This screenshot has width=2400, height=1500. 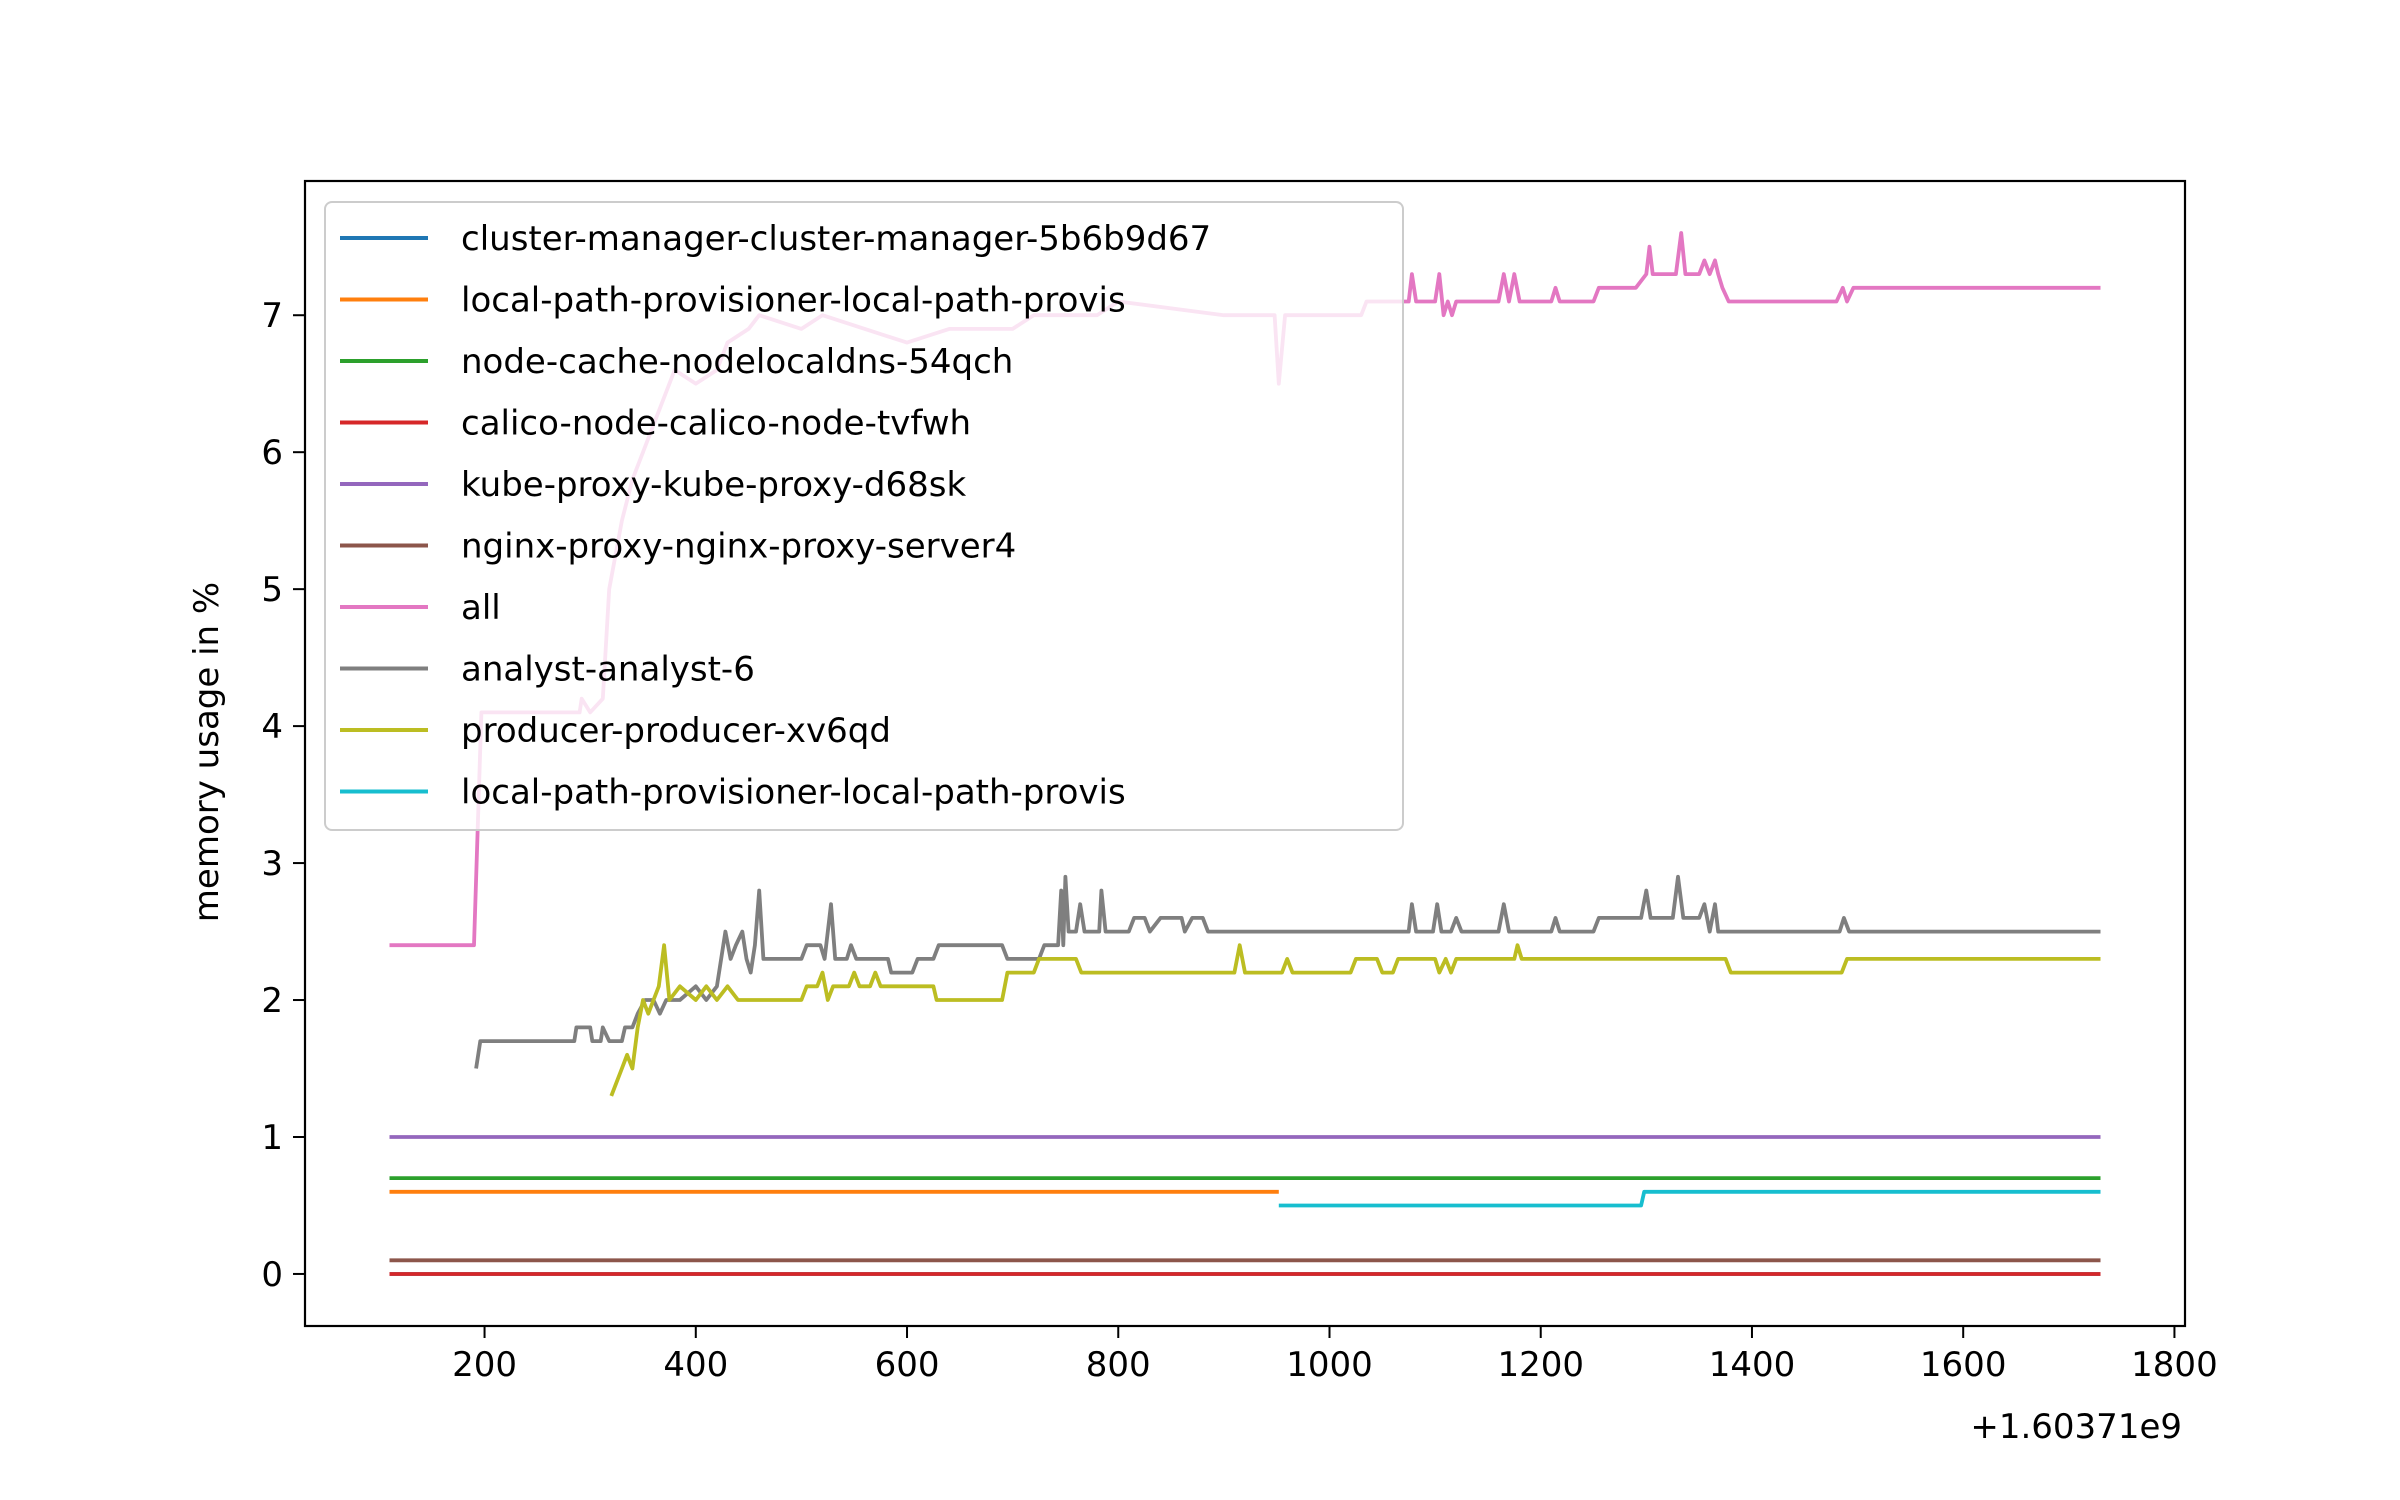 I want to click on legend-entry: calico-node-calico-node-tvfwh, so click(x=716, y=424).